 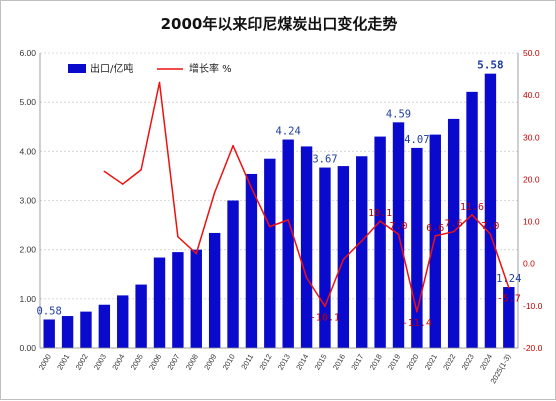 I want to click on bar-value-label: 4.07, so click(x=416, y=140).